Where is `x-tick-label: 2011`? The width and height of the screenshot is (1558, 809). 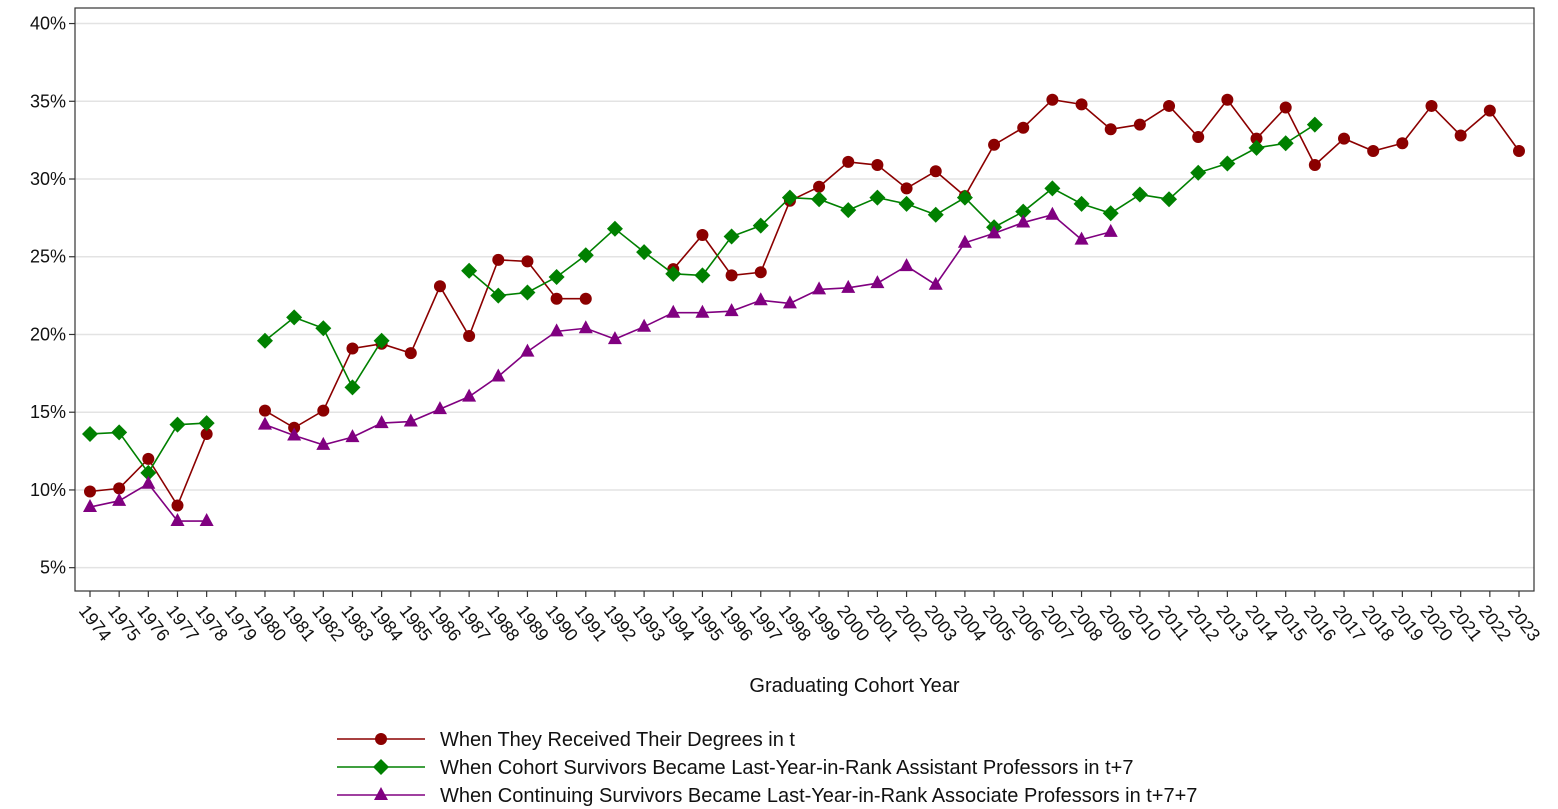 x-tick-label: 2011 is located at coordinates (1174, 622).